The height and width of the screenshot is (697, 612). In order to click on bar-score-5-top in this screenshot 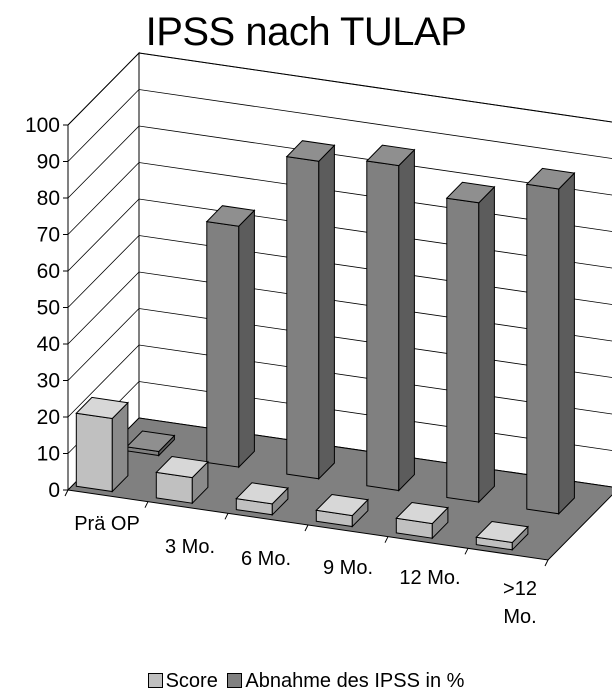, I will do `click(502, 532)`.